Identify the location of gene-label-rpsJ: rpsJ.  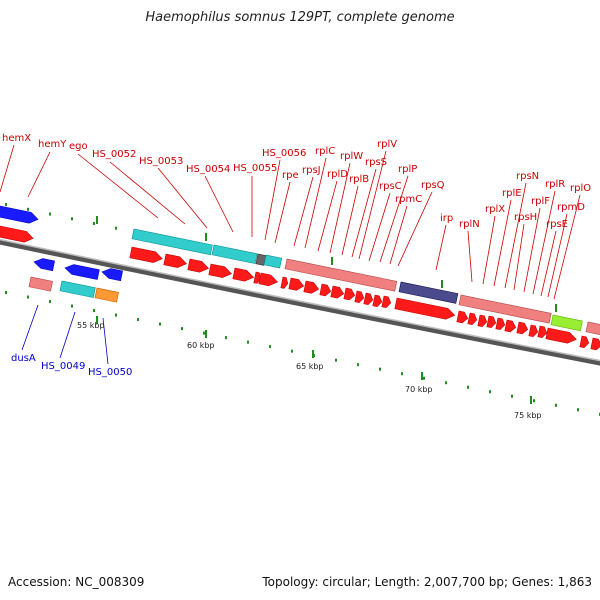
(311, 170).